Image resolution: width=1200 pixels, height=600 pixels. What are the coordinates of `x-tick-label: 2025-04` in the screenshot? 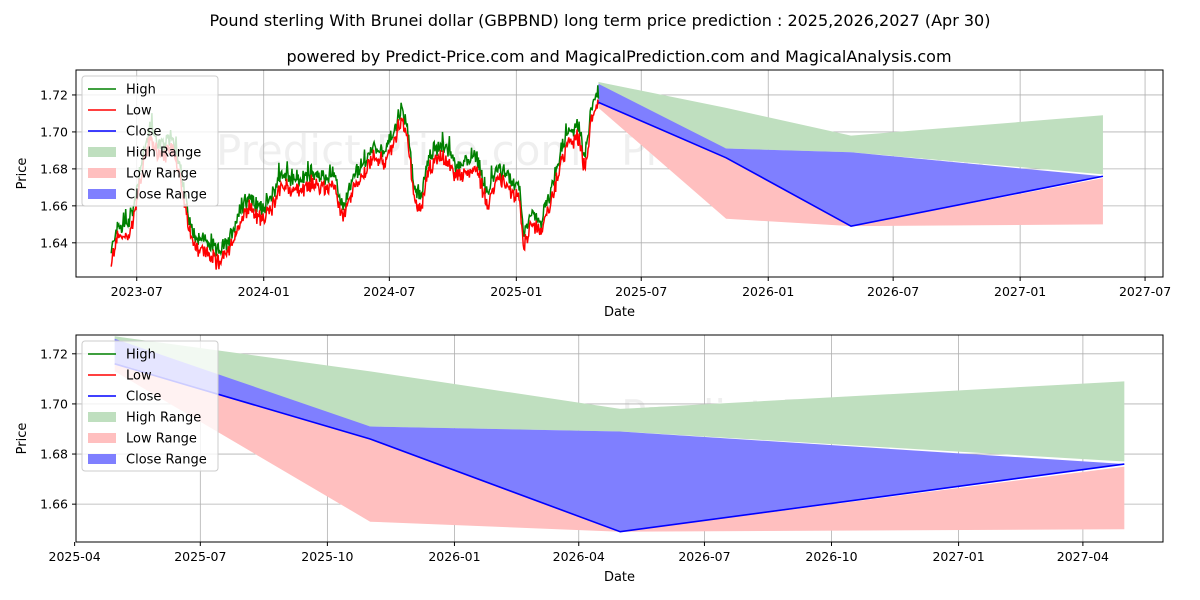 It's located at (75, 556).